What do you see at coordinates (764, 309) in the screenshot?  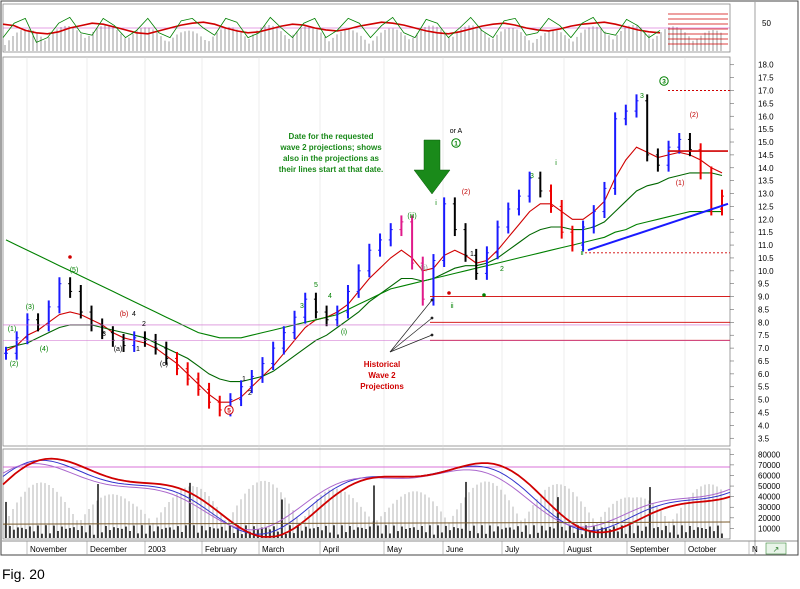 I see `y-tick-label: 8.5` at bounding box center [764, 309].